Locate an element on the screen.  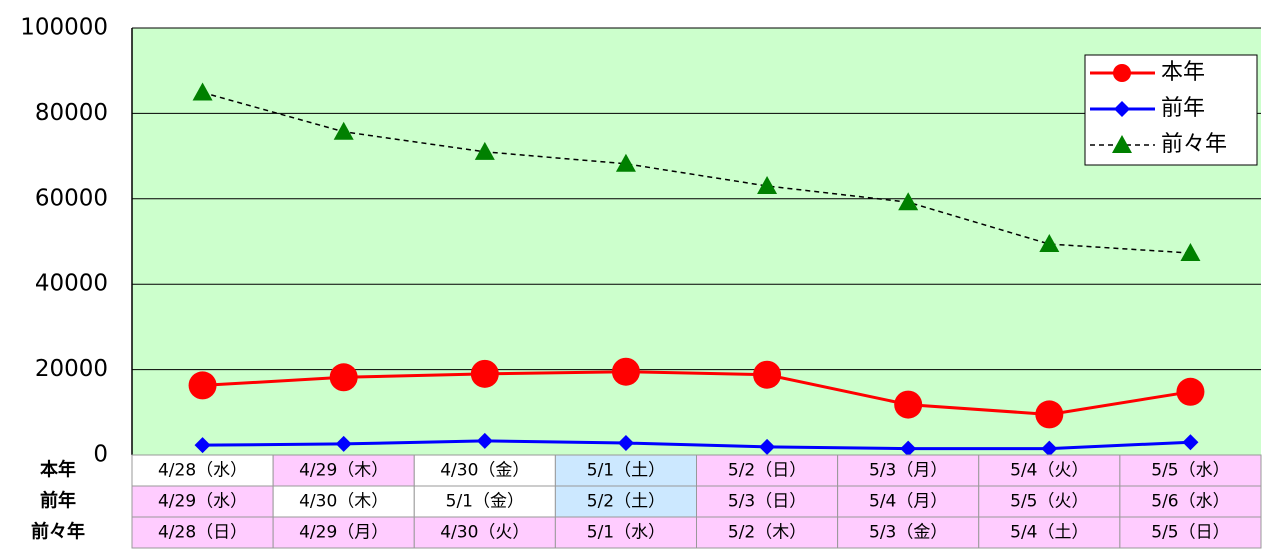
y-tick-label: 80000 is located at coordinates (71, 113).